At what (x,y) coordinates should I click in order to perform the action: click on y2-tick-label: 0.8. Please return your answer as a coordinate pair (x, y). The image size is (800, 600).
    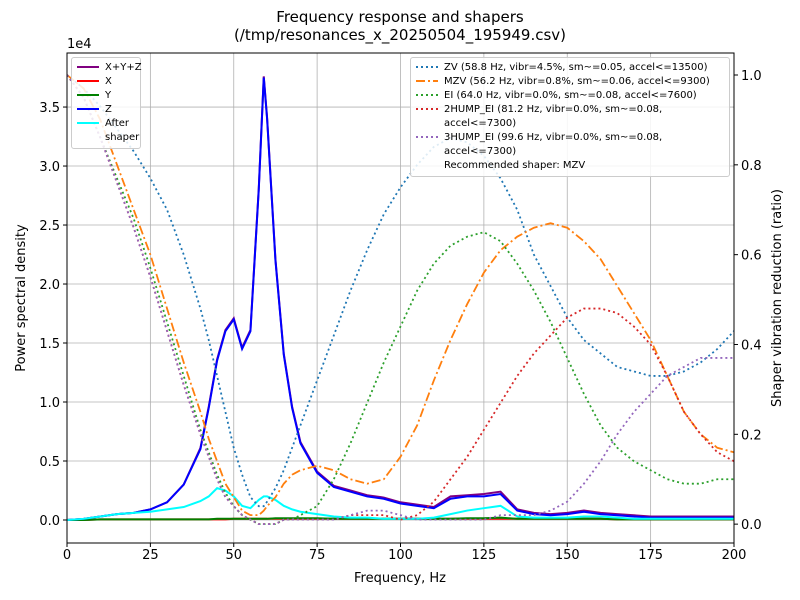
    Looking at the image, I should click on (751, 166).